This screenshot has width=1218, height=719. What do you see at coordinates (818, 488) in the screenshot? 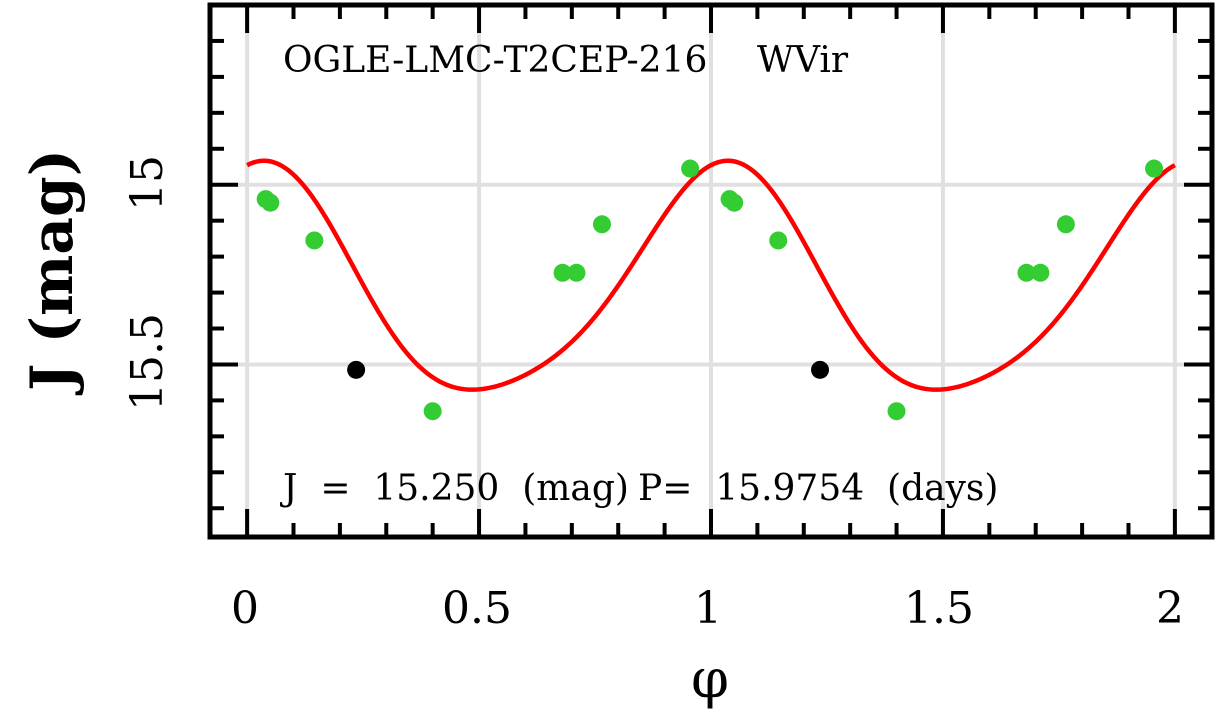
I see `period-label: P= 15.9754 (days)` at bounding box center [818, 488].